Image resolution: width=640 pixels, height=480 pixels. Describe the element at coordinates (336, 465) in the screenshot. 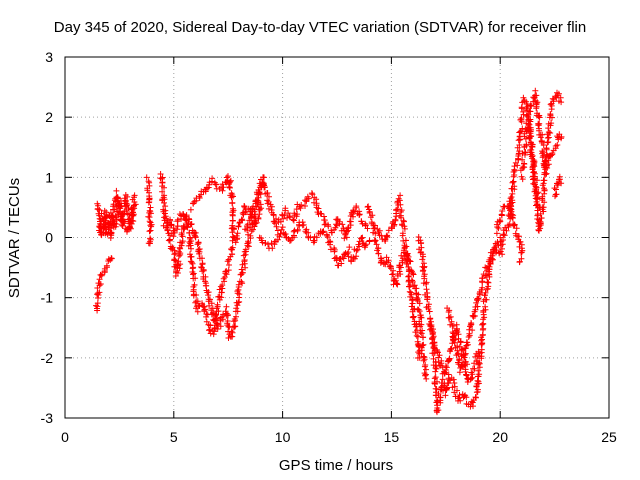

I see `x-axis-label: GPS time / hours` at that location.